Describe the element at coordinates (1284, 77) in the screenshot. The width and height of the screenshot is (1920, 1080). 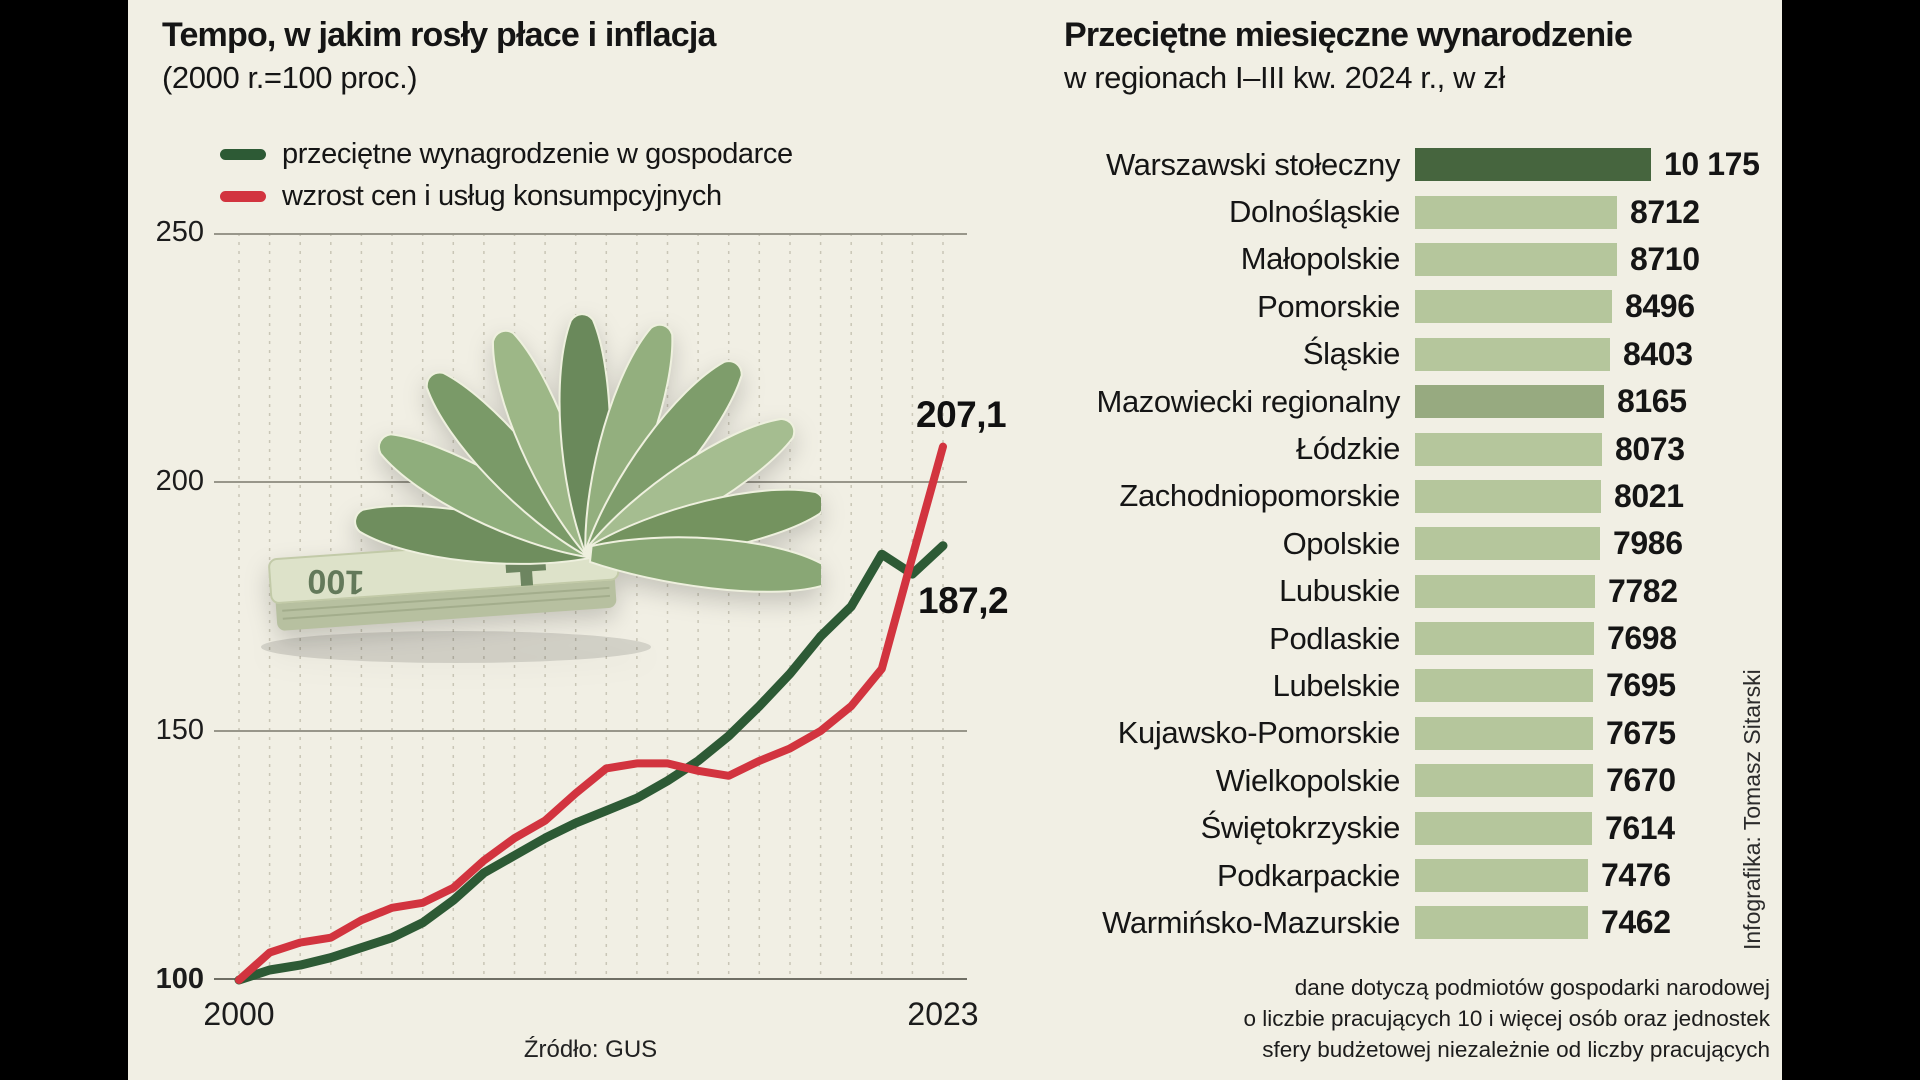
I see `bar-chart-subtitle: w regionach I–III kw. 2024 r., w zł` at that location.